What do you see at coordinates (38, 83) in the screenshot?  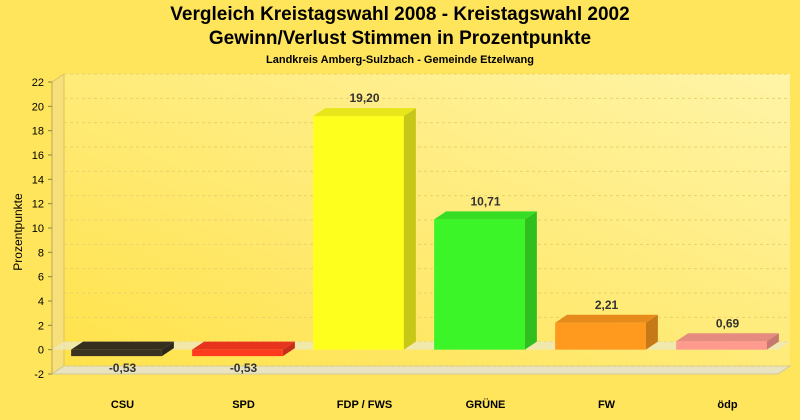 I see `y-tick-label: 22` at bounding box center [38, 83].